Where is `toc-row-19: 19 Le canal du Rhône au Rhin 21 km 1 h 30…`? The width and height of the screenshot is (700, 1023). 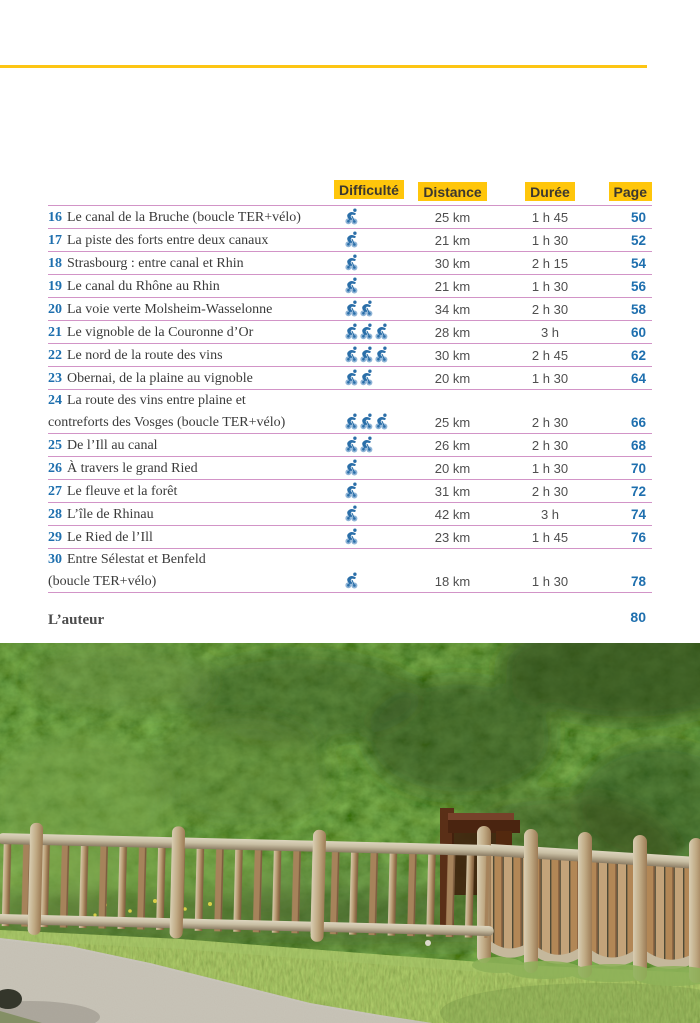 toc-row-19: 19 Le canal du Rhône au Rhin 21 km 1 h 30… is located at coordinates (350, 286).